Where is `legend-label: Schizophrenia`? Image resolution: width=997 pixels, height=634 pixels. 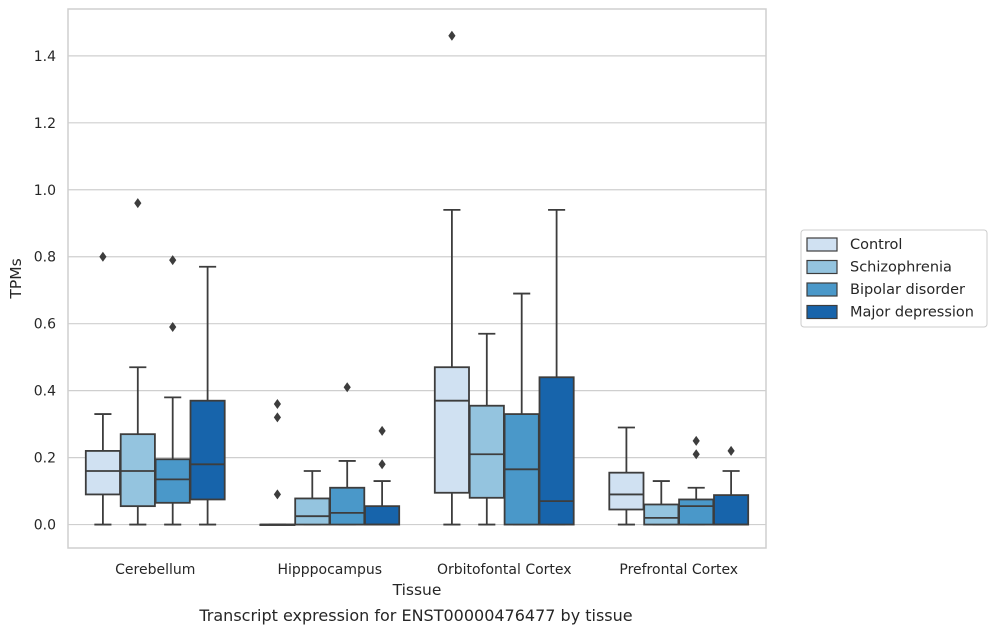 legend-label: Schizophrenia is located at coordinates (901, 268).